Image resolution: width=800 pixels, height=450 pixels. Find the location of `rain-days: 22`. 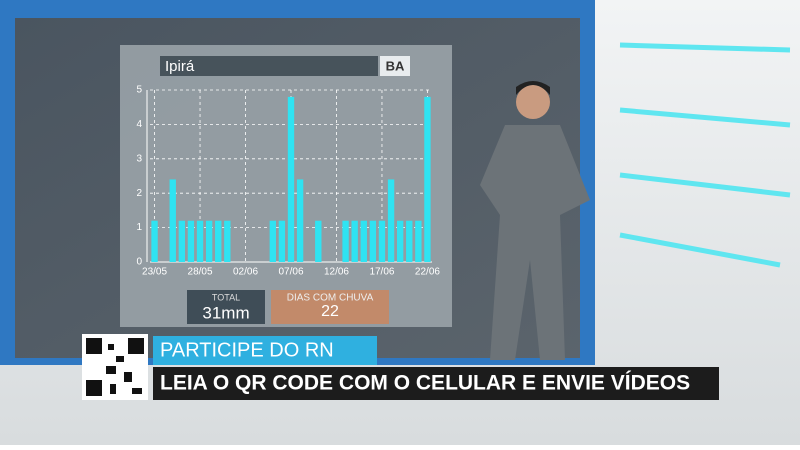

rain-days: 22 is located at coordinates (330, 311).